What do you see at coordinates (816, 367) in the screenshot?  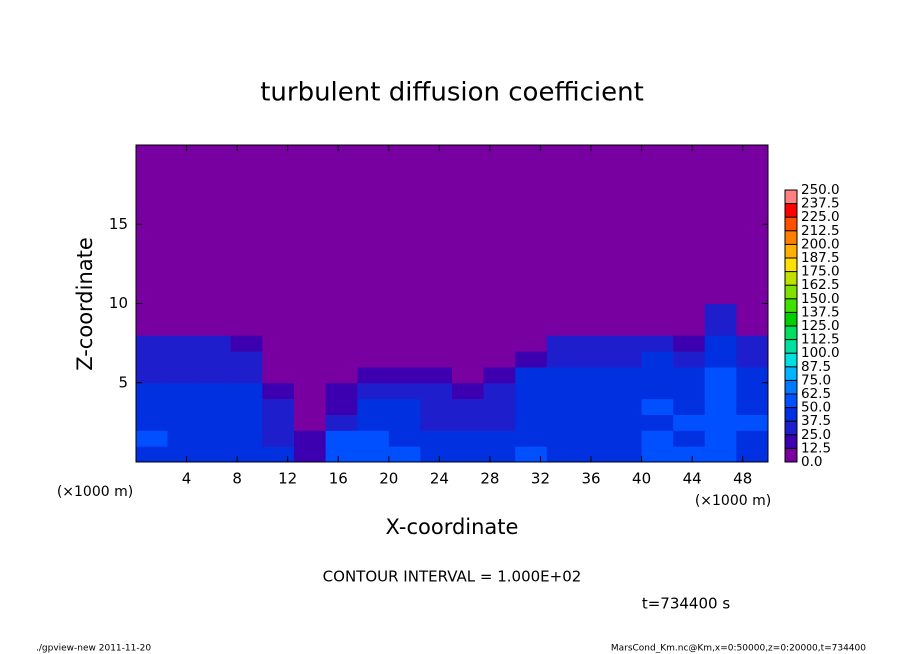 I see `colorbar-label: 87.5` at bounding box center [816, 367].